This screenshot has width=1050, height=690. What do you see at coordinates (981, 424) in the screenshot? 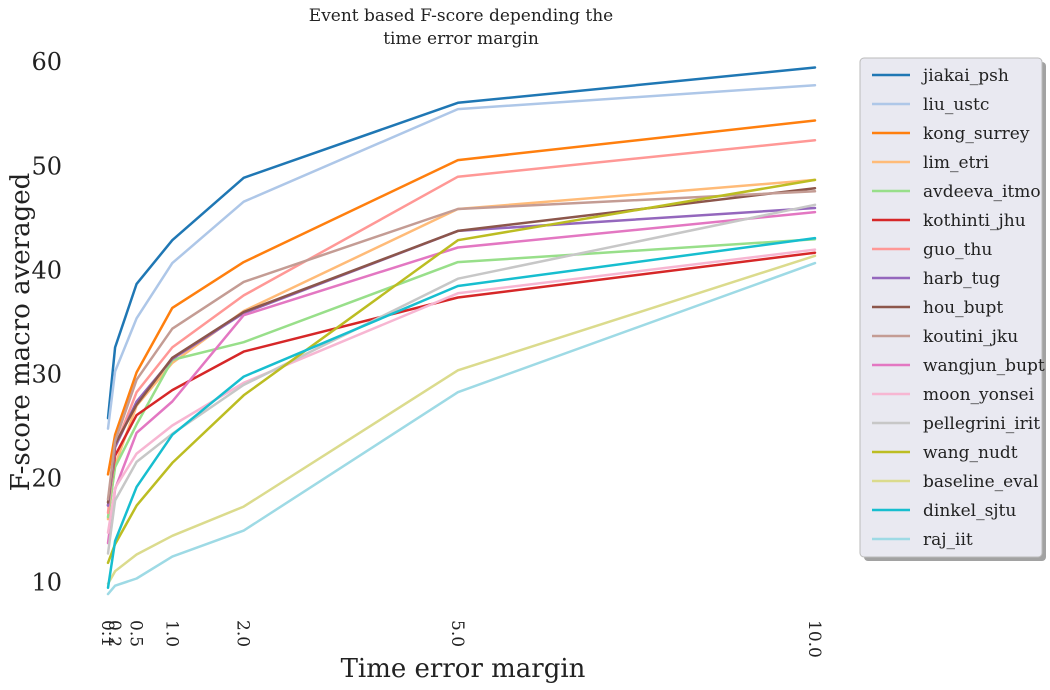
I see `legend-label: pellegrini_irit` at bounding box center [981, 424].